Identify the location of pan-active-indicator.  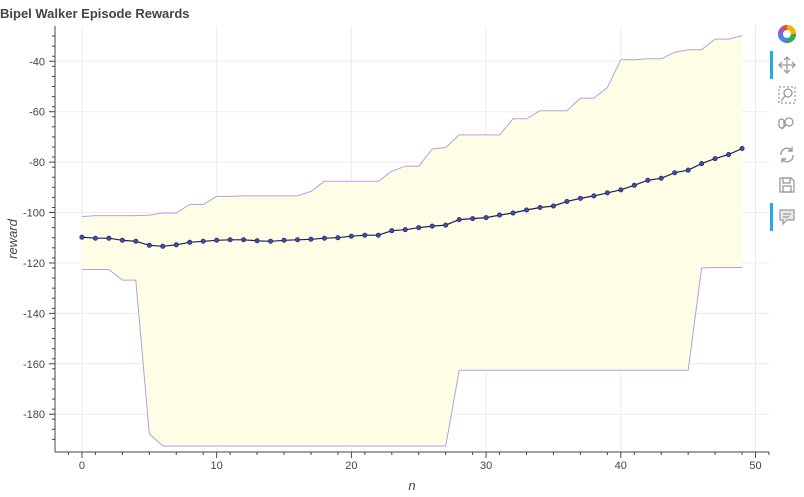
(771, 65).